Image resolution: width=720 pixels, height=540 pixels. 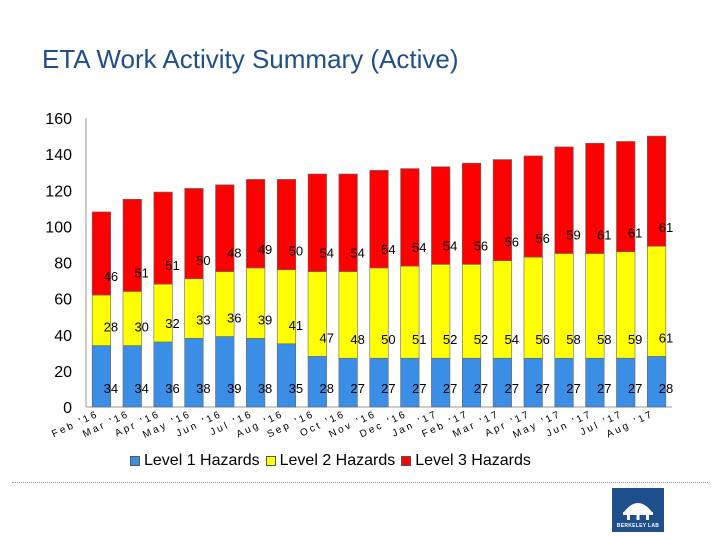 I want to click on y-tick-label: 40, so click(x=63, y=336).